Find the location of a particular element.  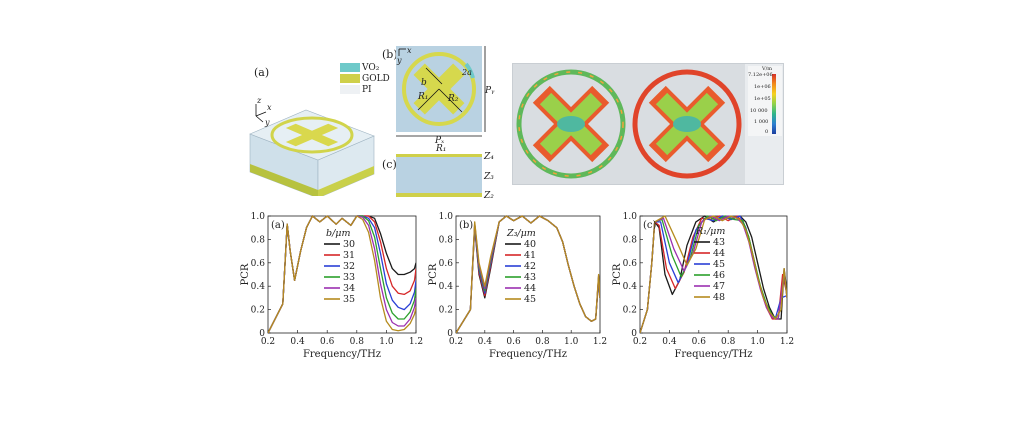

chart-1-xtick-label: 0.6 is located at coordinates (327, 342).